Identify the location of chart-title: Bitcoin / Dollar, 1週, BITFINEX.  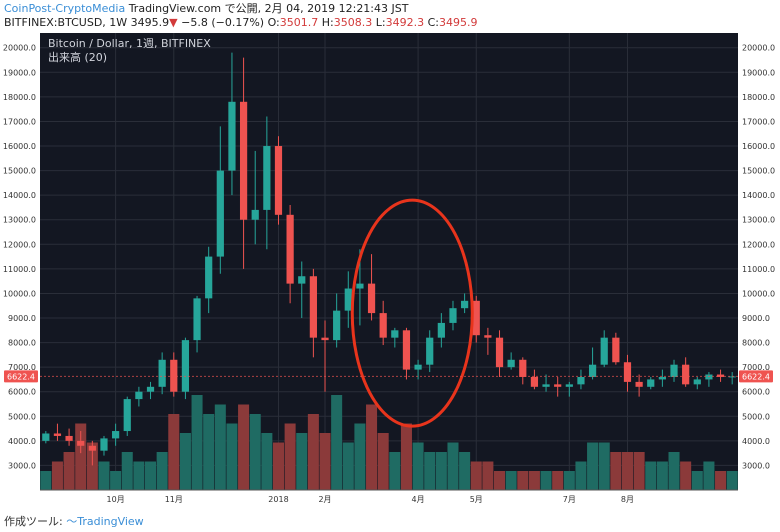
(129, 43).